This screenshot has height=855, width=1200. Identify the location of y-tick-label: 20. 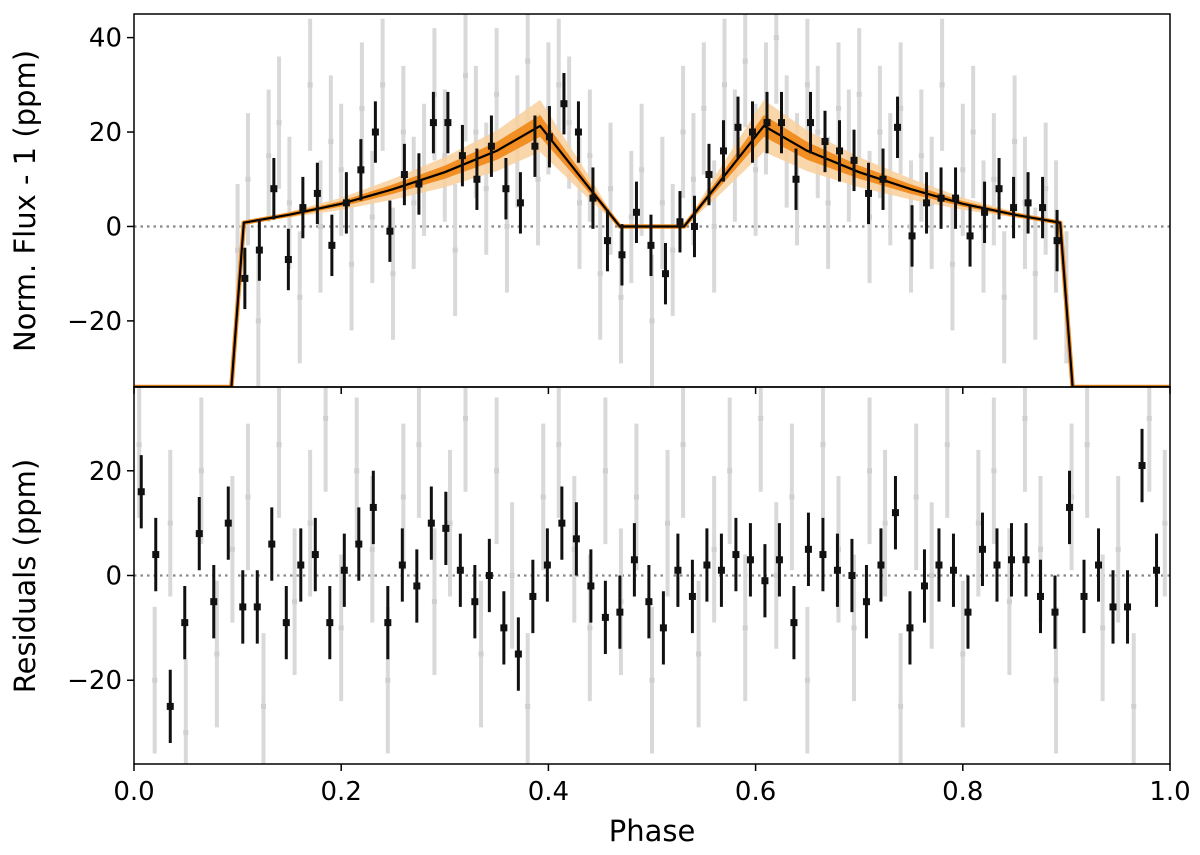
(105, 133).